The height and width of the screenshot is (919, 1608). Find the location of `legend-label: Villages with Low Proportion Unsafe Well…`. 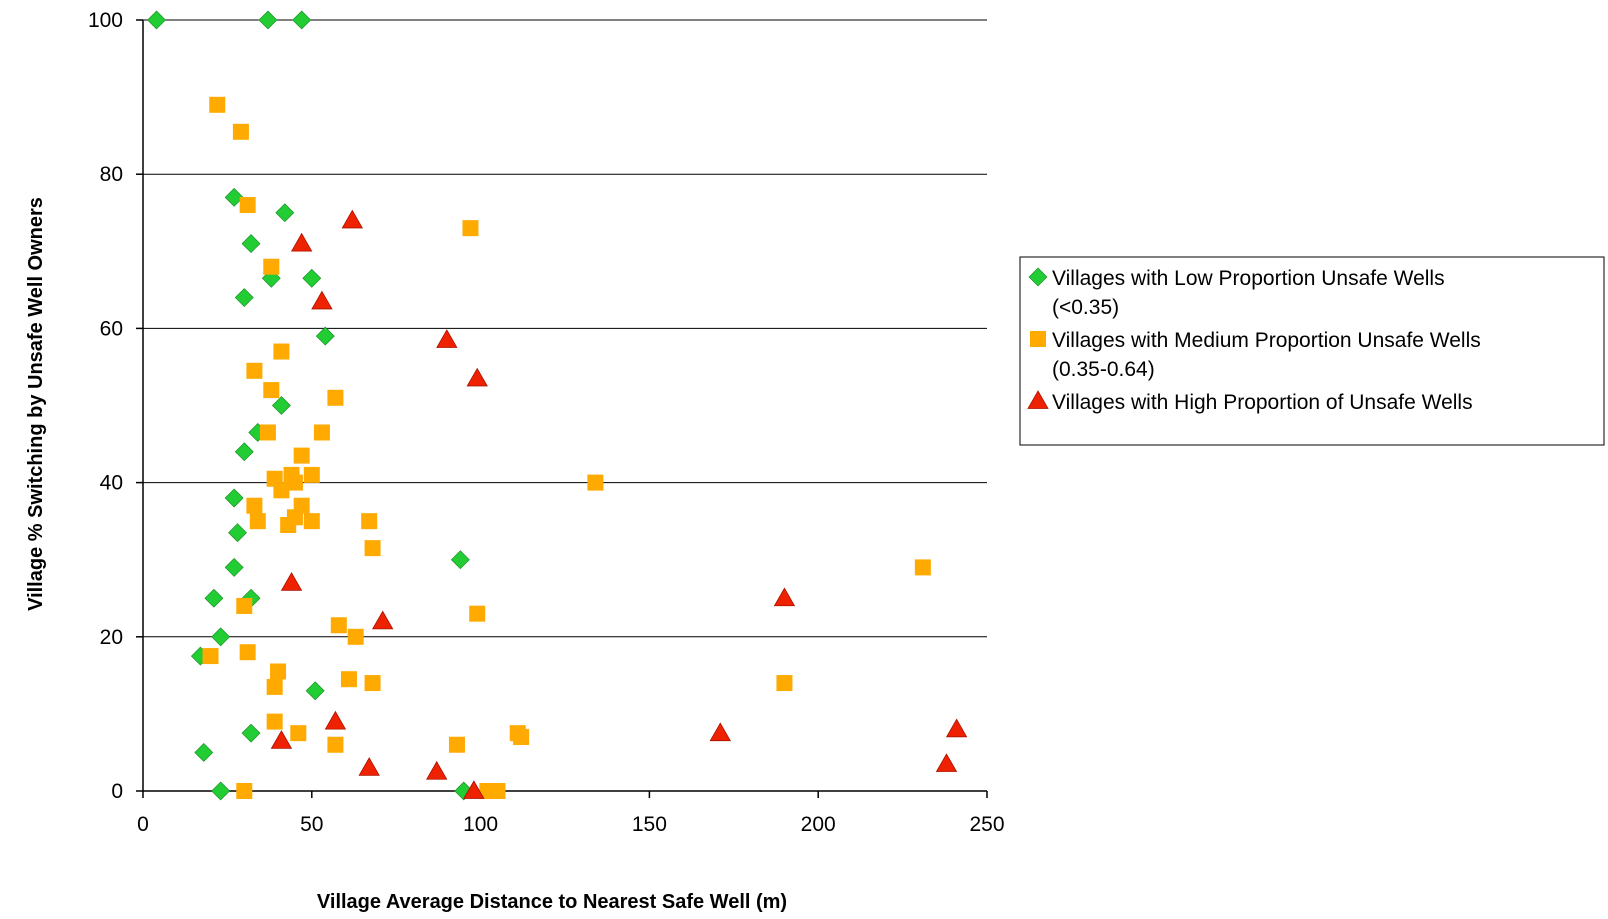

legend-label: Villages with Low Proportion Unsafe Well… is located at coordinates (1248, 278).